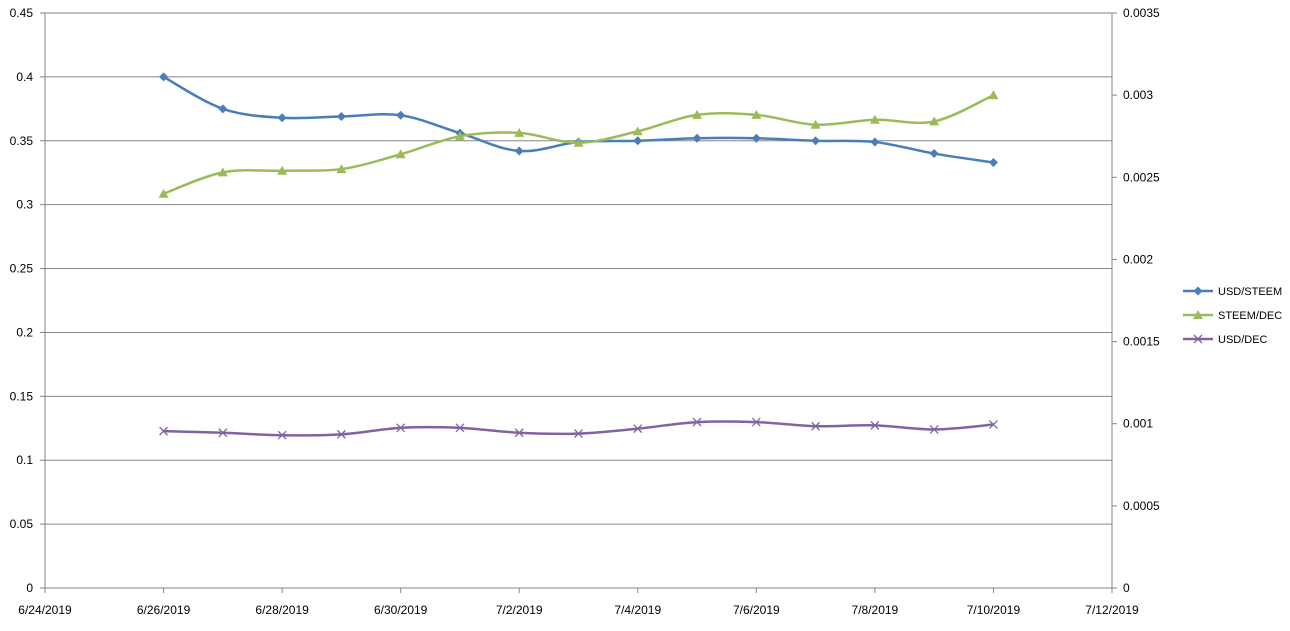  I want to click on right-axis-ticks: 0 0.0005 0.001 0.0015 0.002 0.0025 0.003 0.0035, so click(1136, 300).